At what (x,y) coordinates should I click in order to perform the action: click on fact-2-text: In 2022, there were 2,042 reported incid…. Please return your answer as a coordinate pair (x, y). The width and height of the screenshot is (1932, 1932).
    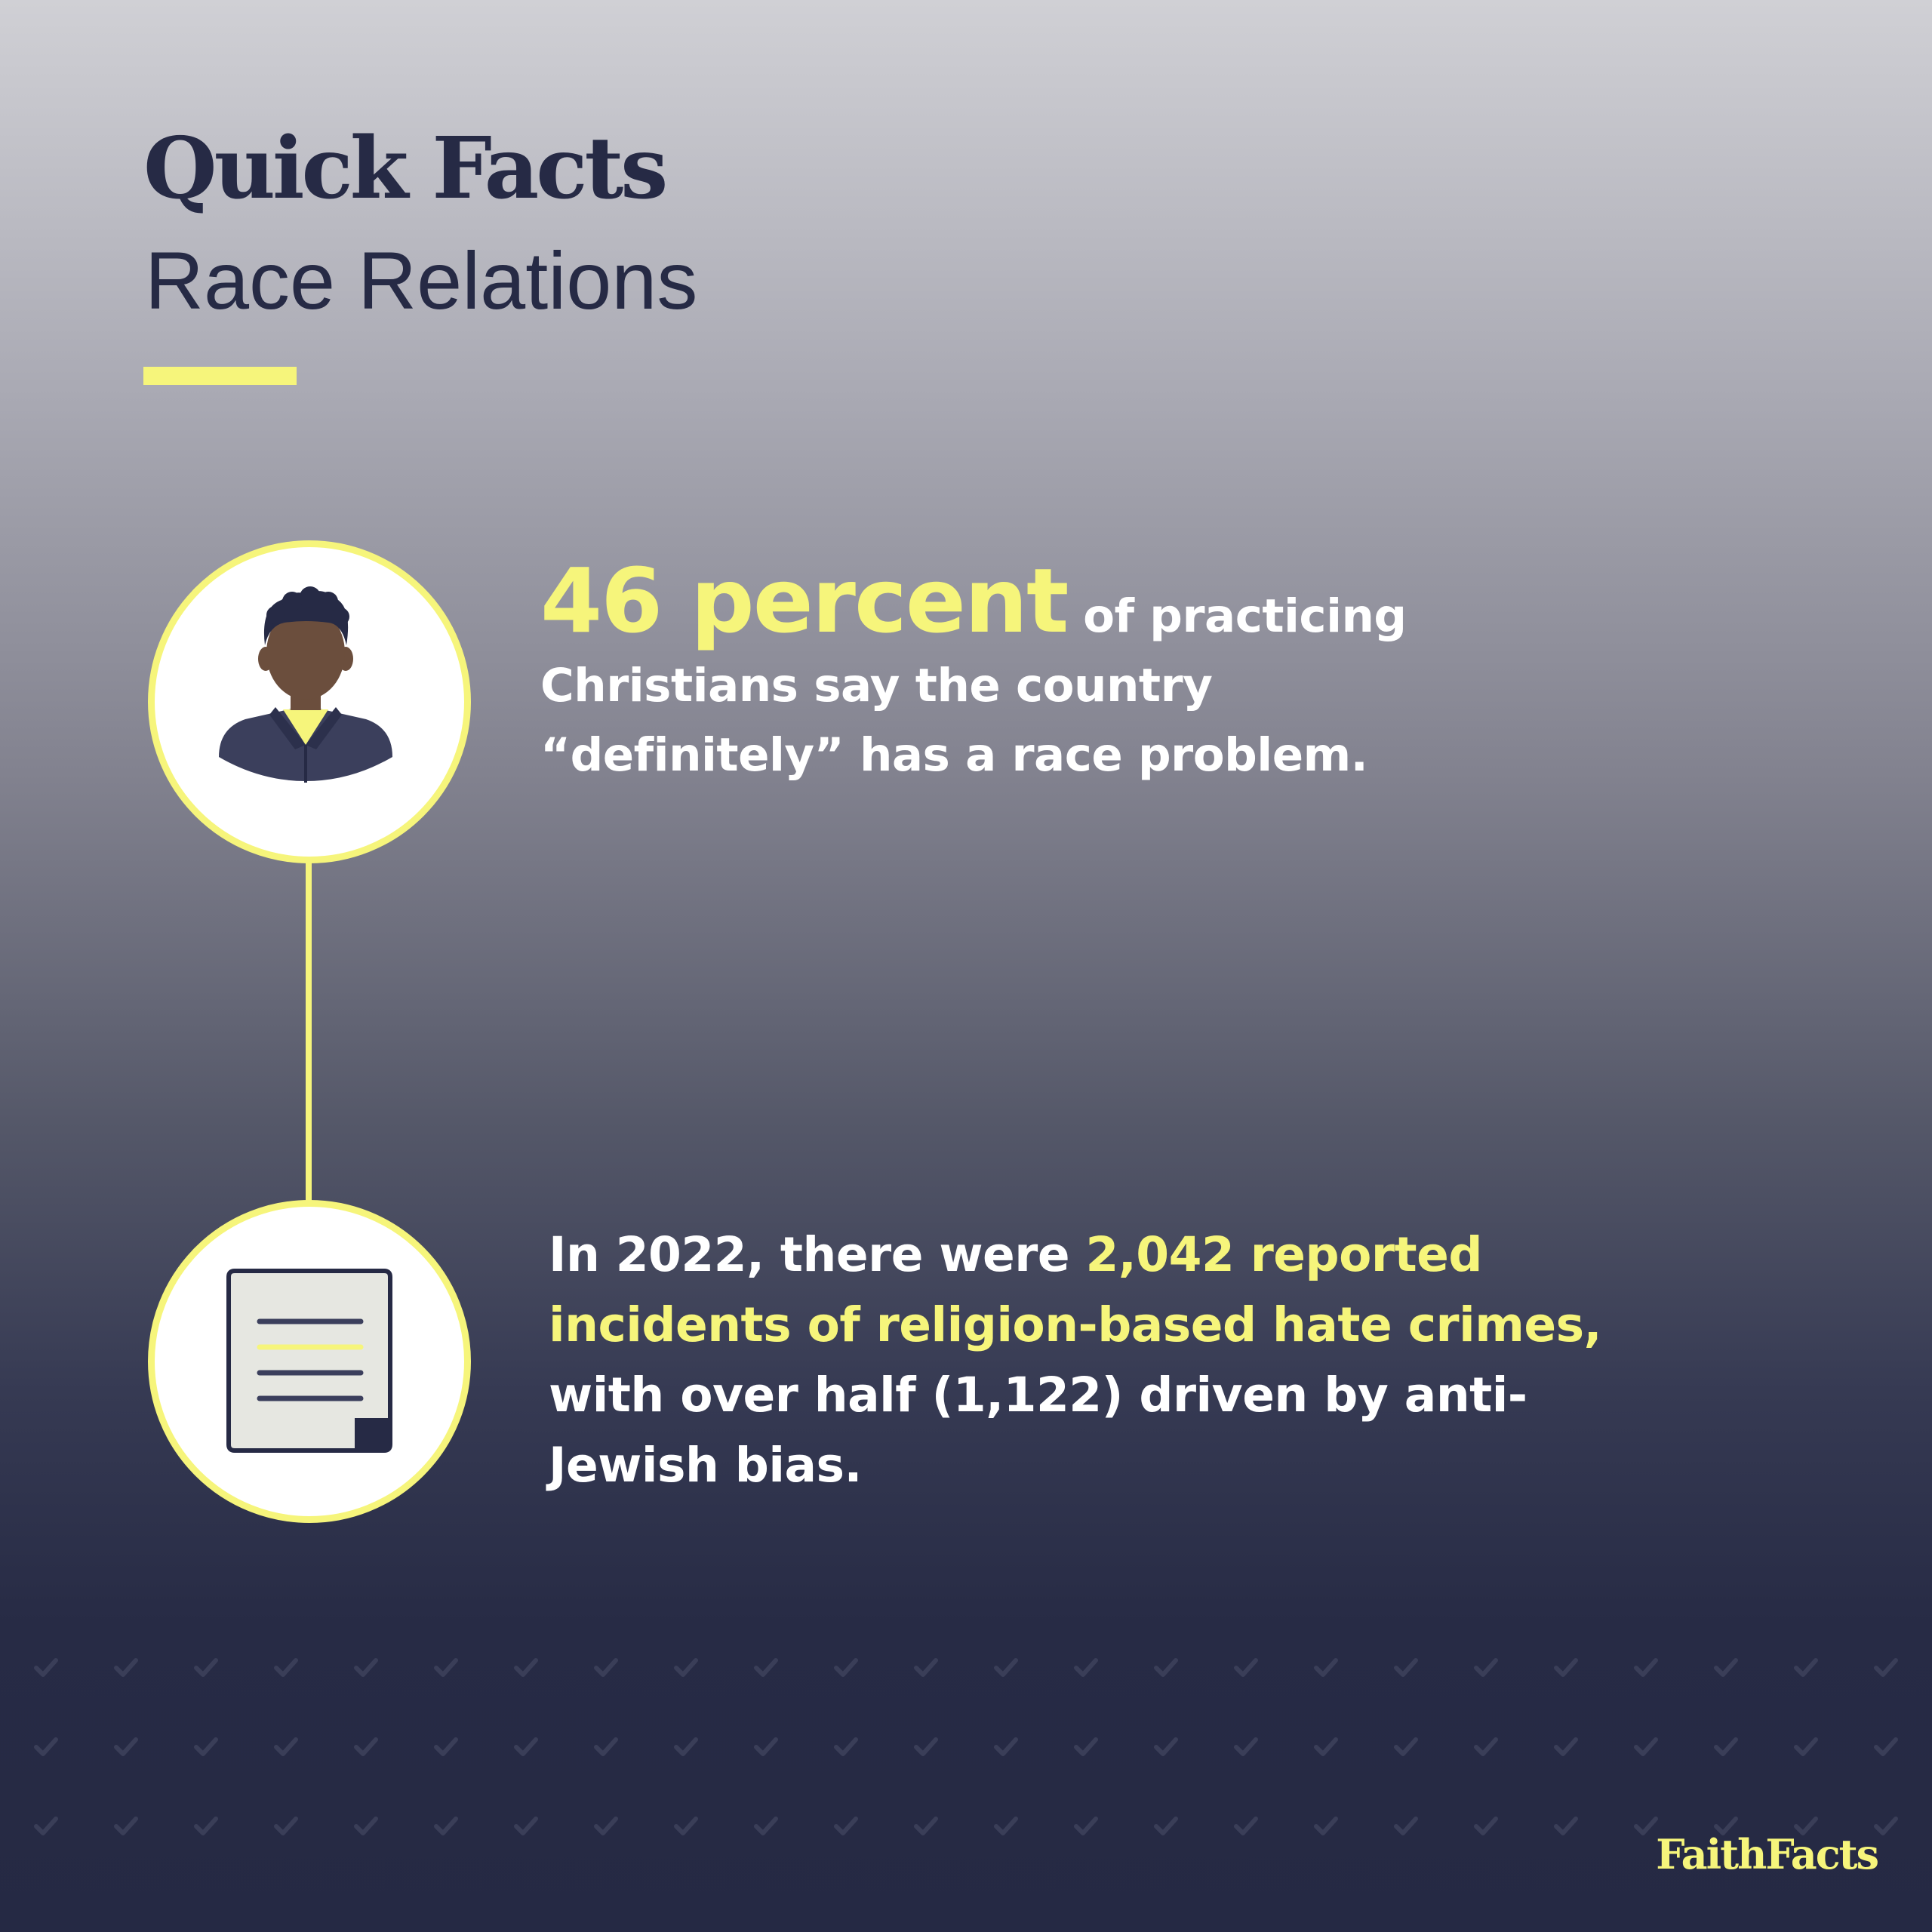
    Looking at the image, I should click on (1084, 1360).